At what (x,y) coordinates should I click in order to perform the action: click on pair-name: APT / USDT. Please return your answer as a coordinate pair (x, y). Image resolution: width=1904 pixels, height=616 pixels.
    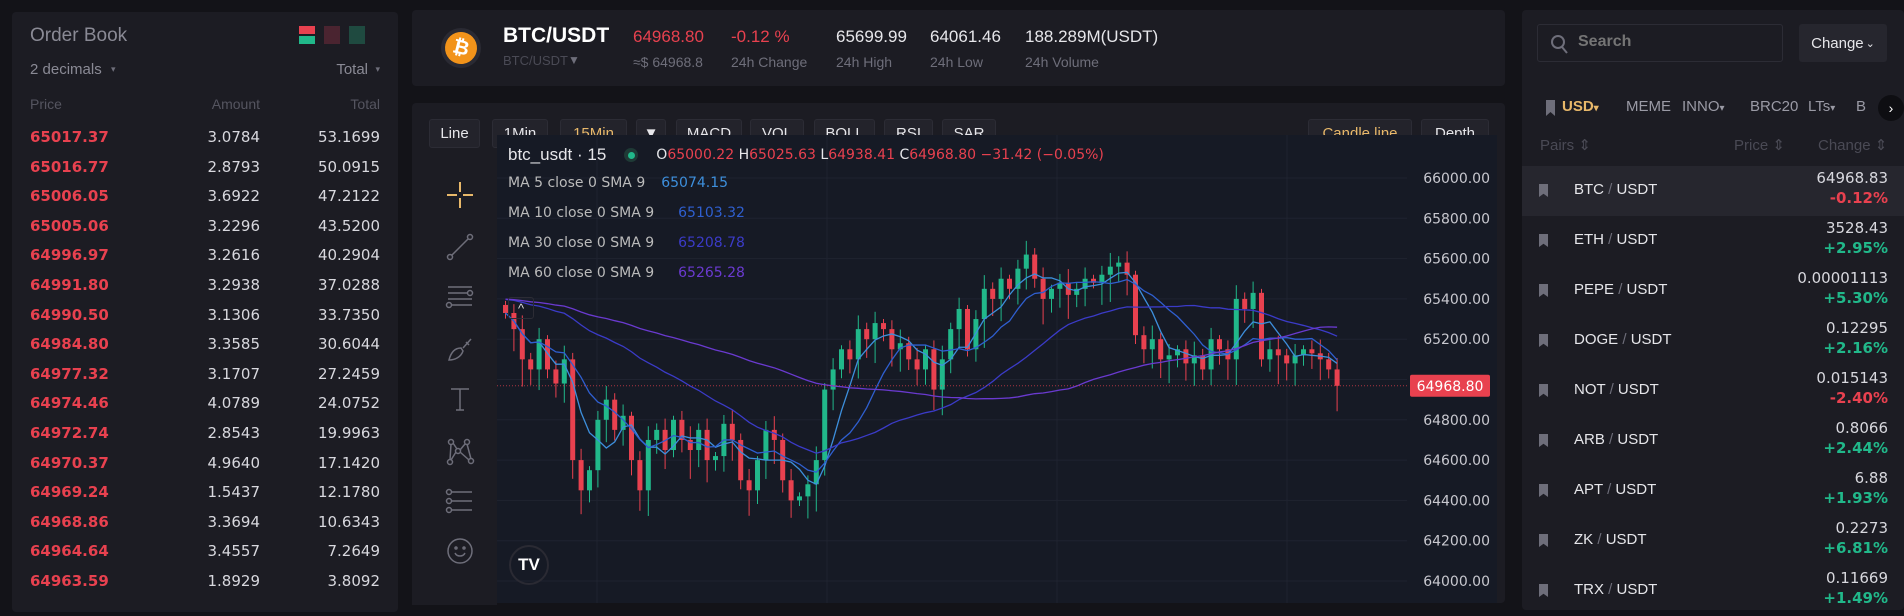
    Looking at the image, I should click on (1615, 489).